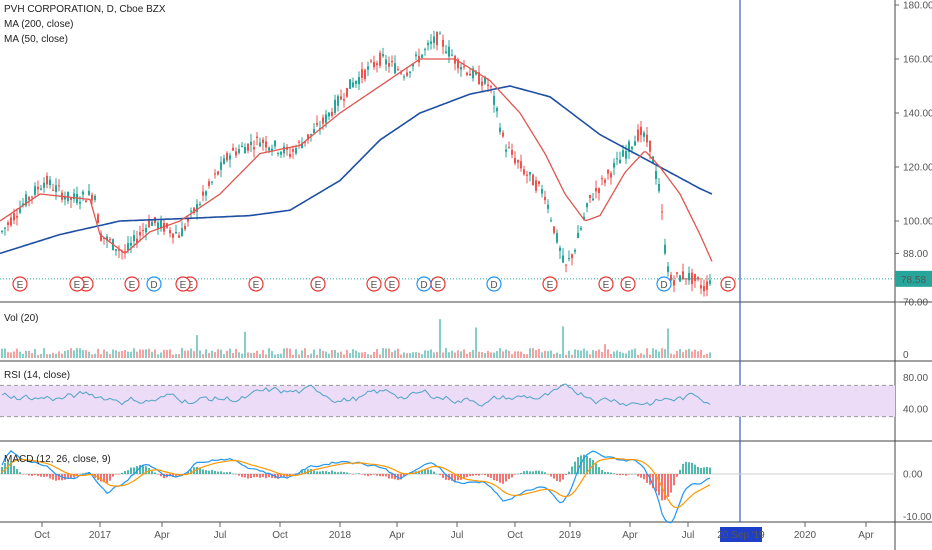 This screenshot has height=550, width=932. What do you see at coordinates (37, 375) in the screenshot?
I see `rsi-pane-label: RSI (14, close)` at bounding box center [37, 375].